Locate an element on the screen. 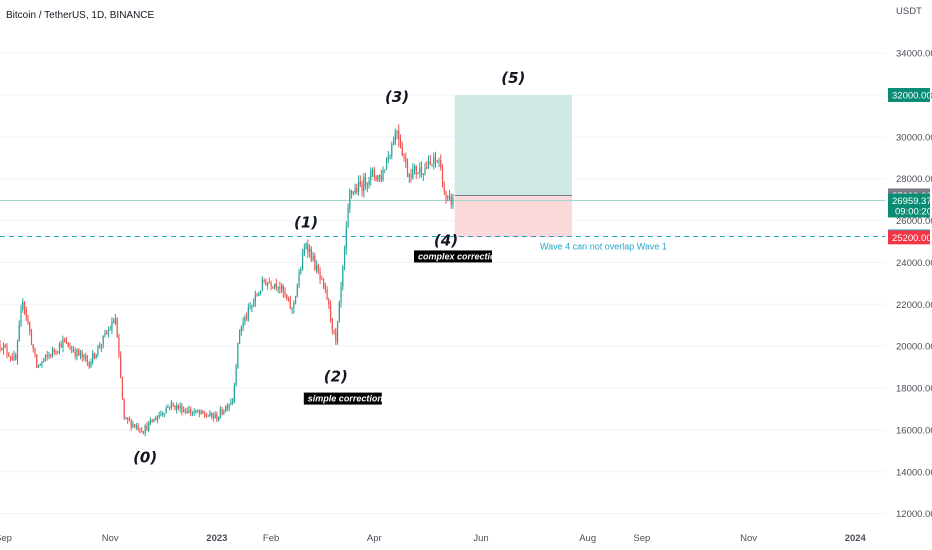 The image size is (932, 550). time-axis: Sep Nov 2023 Feb Apr Jun Aug Sep Nov 2024 is located at coordinates (433, 538).